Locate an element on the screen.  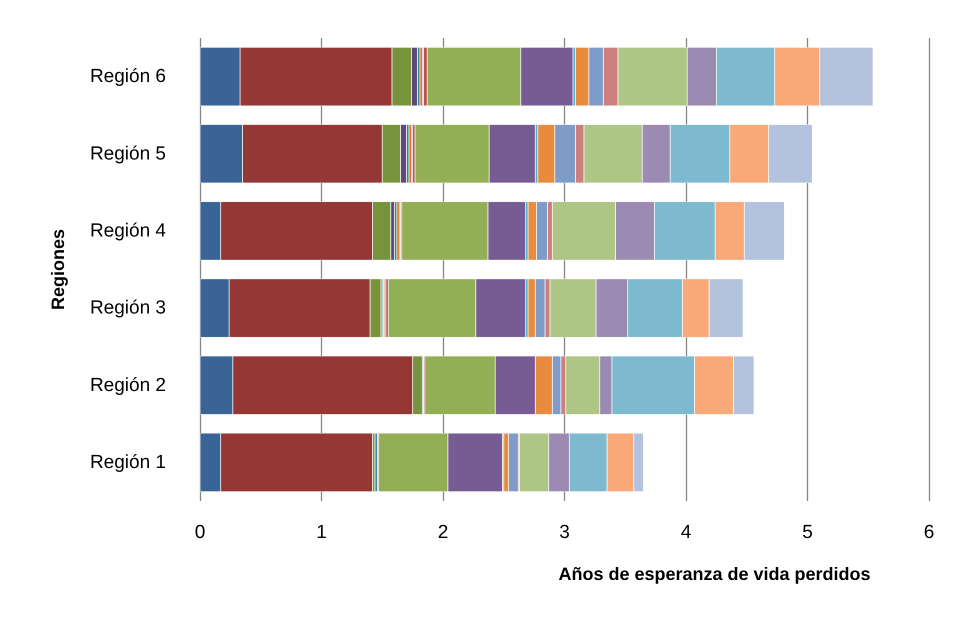
x-tick-label: 2 is located at coordinates (443, 532).